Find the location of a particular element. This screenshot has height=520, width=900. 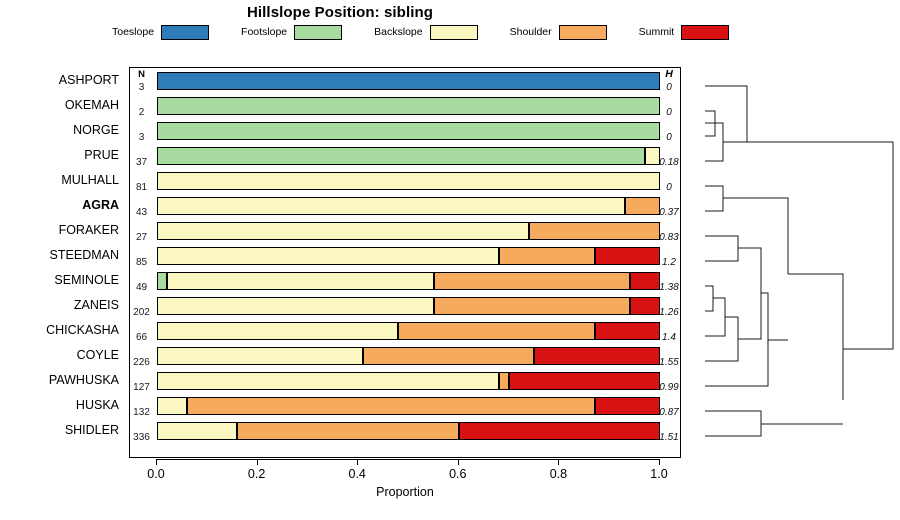

x-axis-tick-label: 0.6 is located at coordinates (458, 474).